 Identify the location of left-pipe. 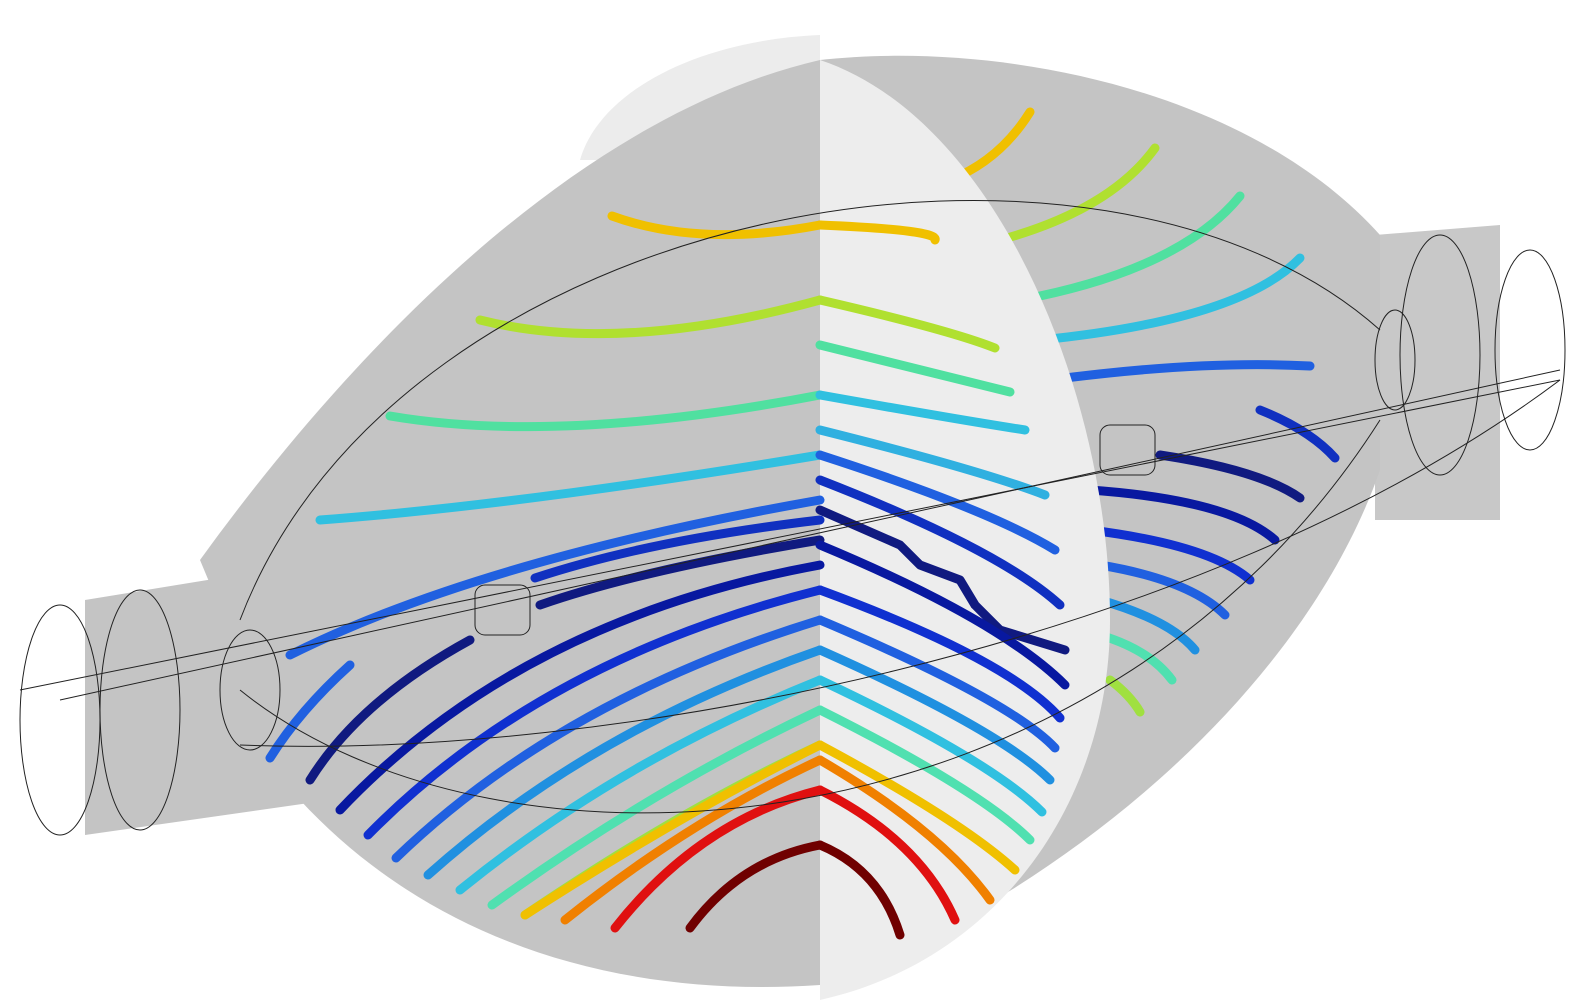
(207, 697).